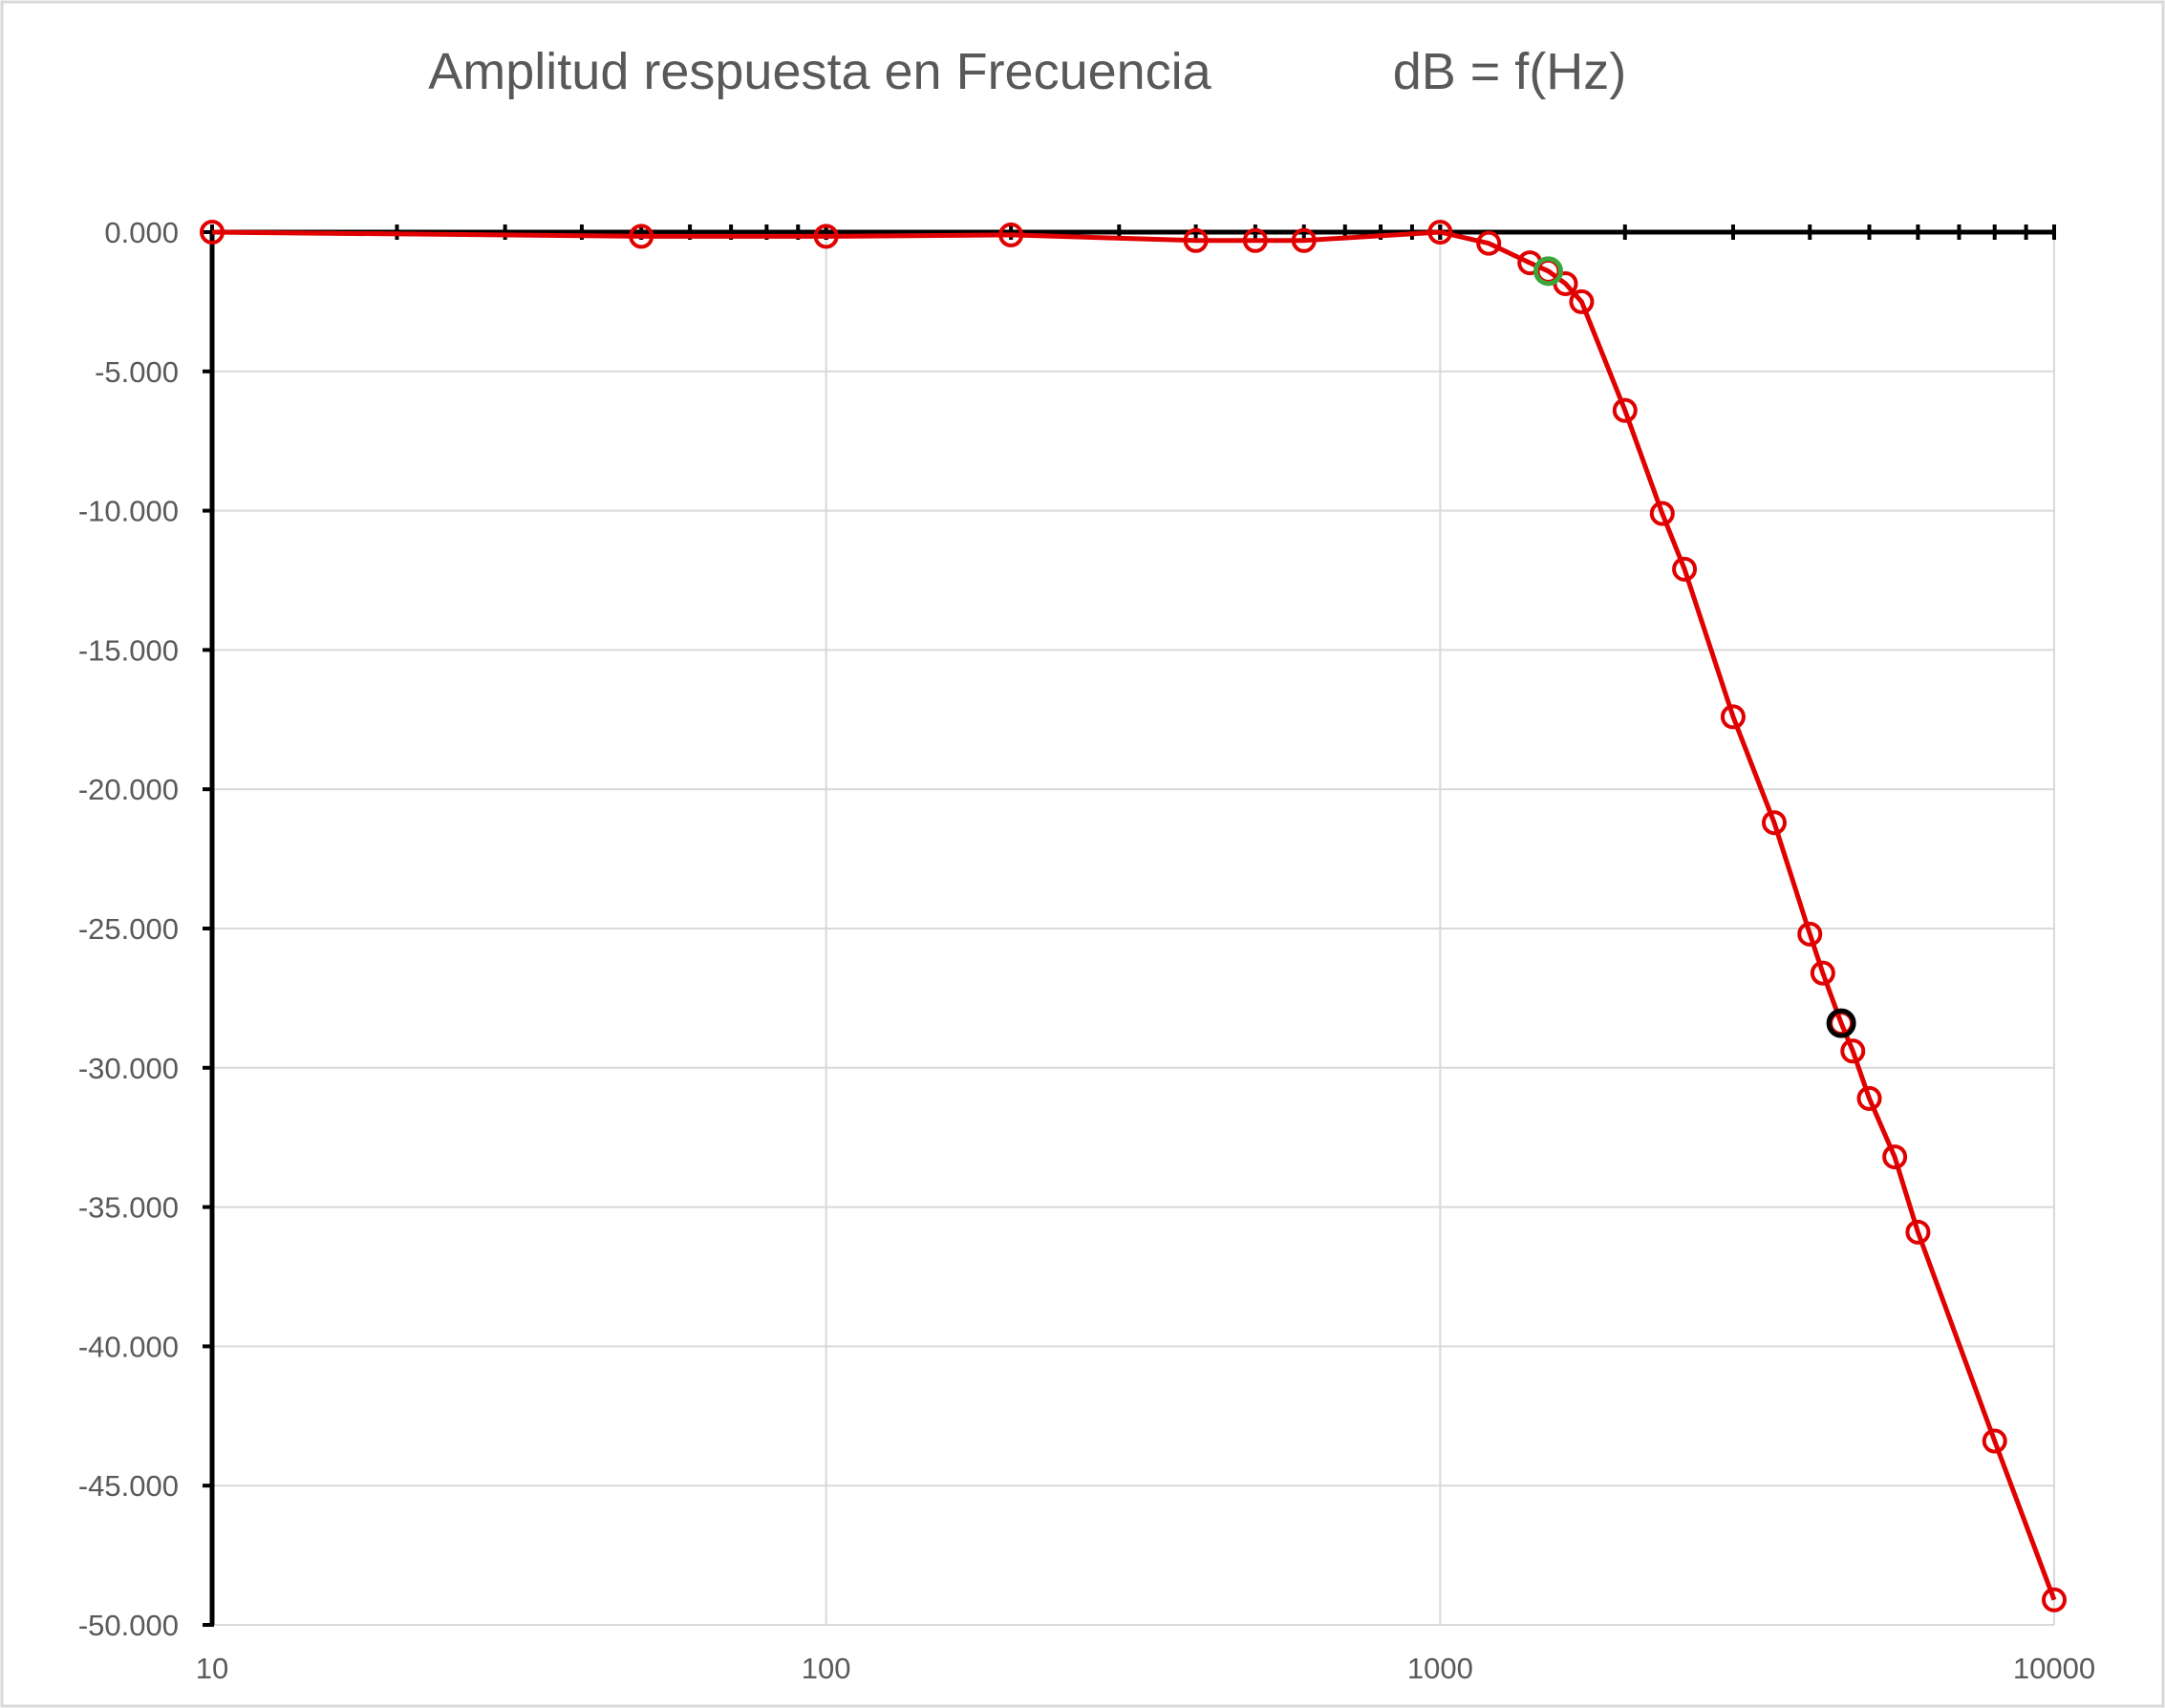 Image resolution: width=2165 pixels, height=1708 pixels. I want to click on y-tick-label: -50.000, so click(128, 1626).